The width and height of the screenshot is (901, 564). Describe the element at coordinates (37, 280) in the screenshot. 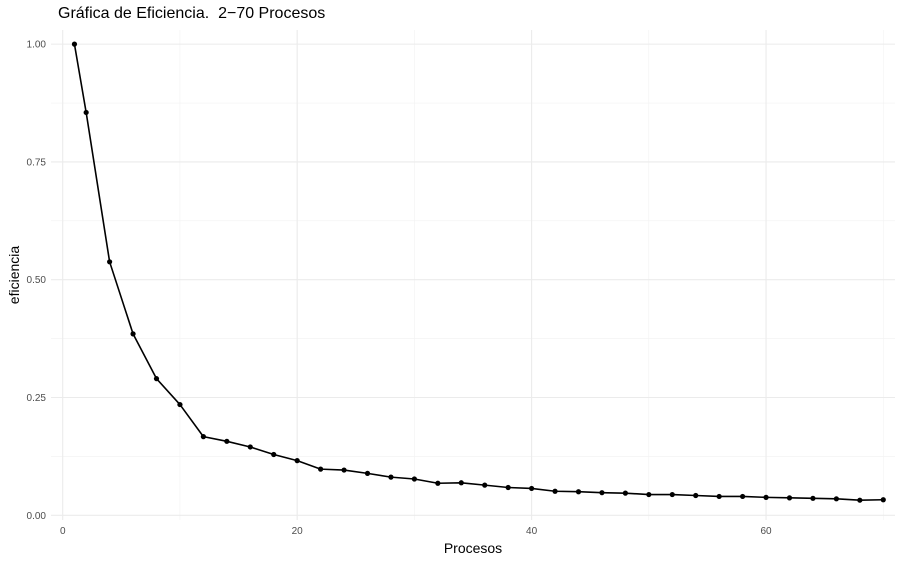

I see `y-tick-label: 0.50` at that location.